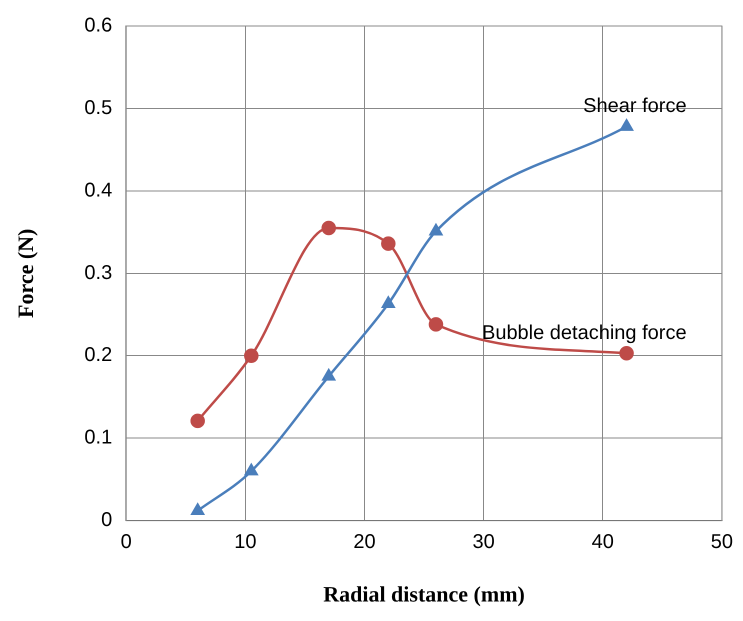  What do you see at coordinates (98, 25) in the screenshot?
I see `y-tick-label: 0.6` at bounding box center [98, 25].